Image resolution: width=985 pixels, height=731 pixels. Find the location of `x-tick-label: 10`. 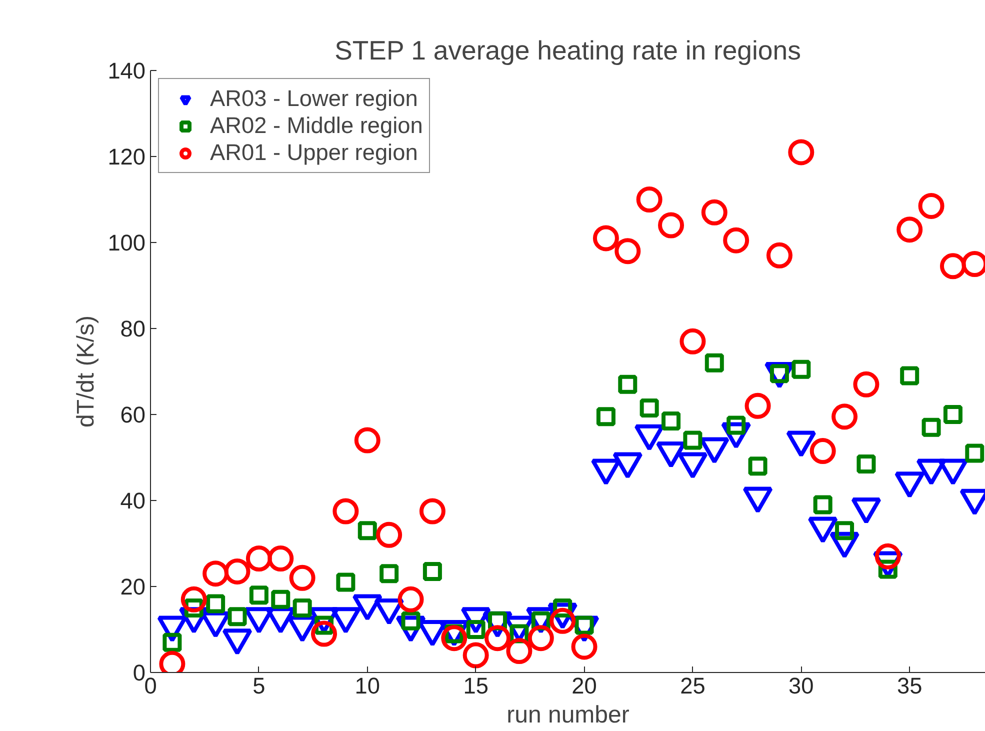

x-tick-label: 10 is located at coordinates (367, 685).